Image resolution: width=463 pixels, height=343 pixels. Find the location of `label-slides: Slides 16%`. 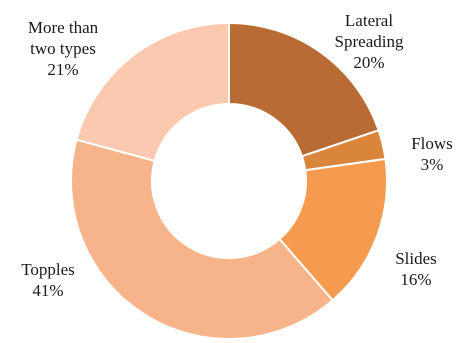

label-slides: Slides 16% is located at coordinates (416, 269).